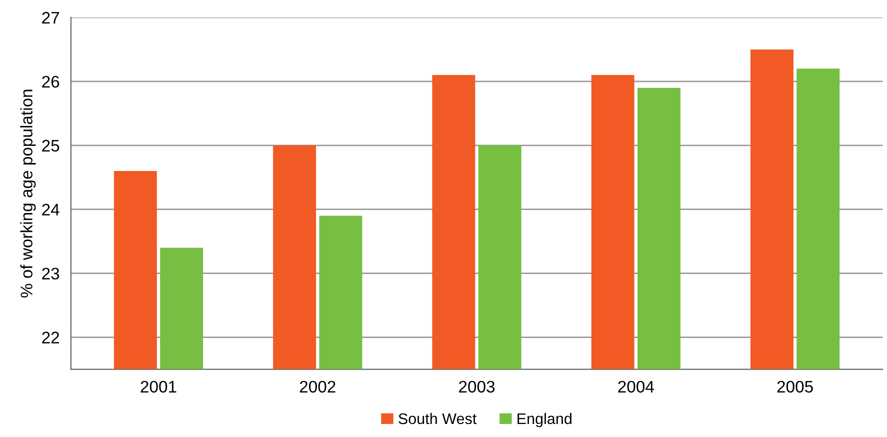  What do you see at coordinates (28, 194) in the screenshot?
I see `y-axis-title: % of working age population` at bounding box center [28, 194].